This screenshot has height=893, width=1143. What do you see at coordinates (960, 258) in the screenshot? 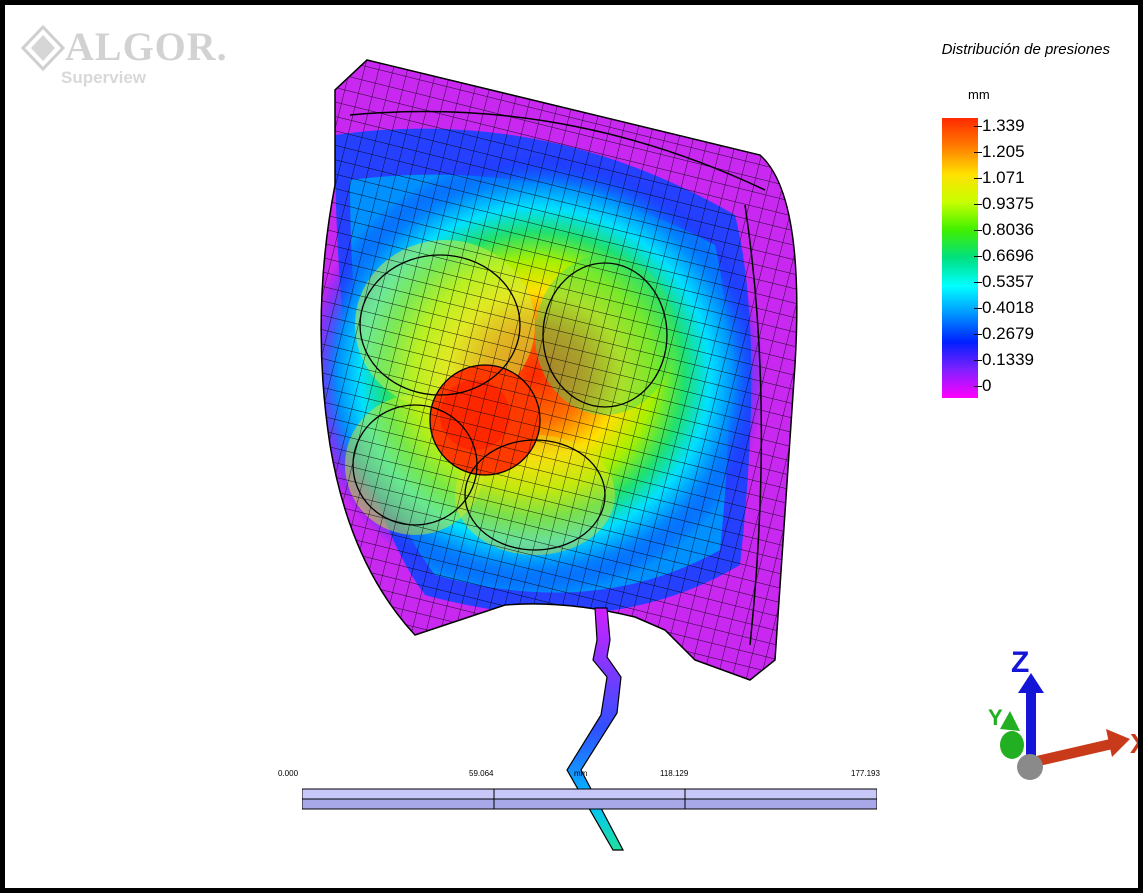
I see `legend-colorbar` at bounding box center [960, 258].